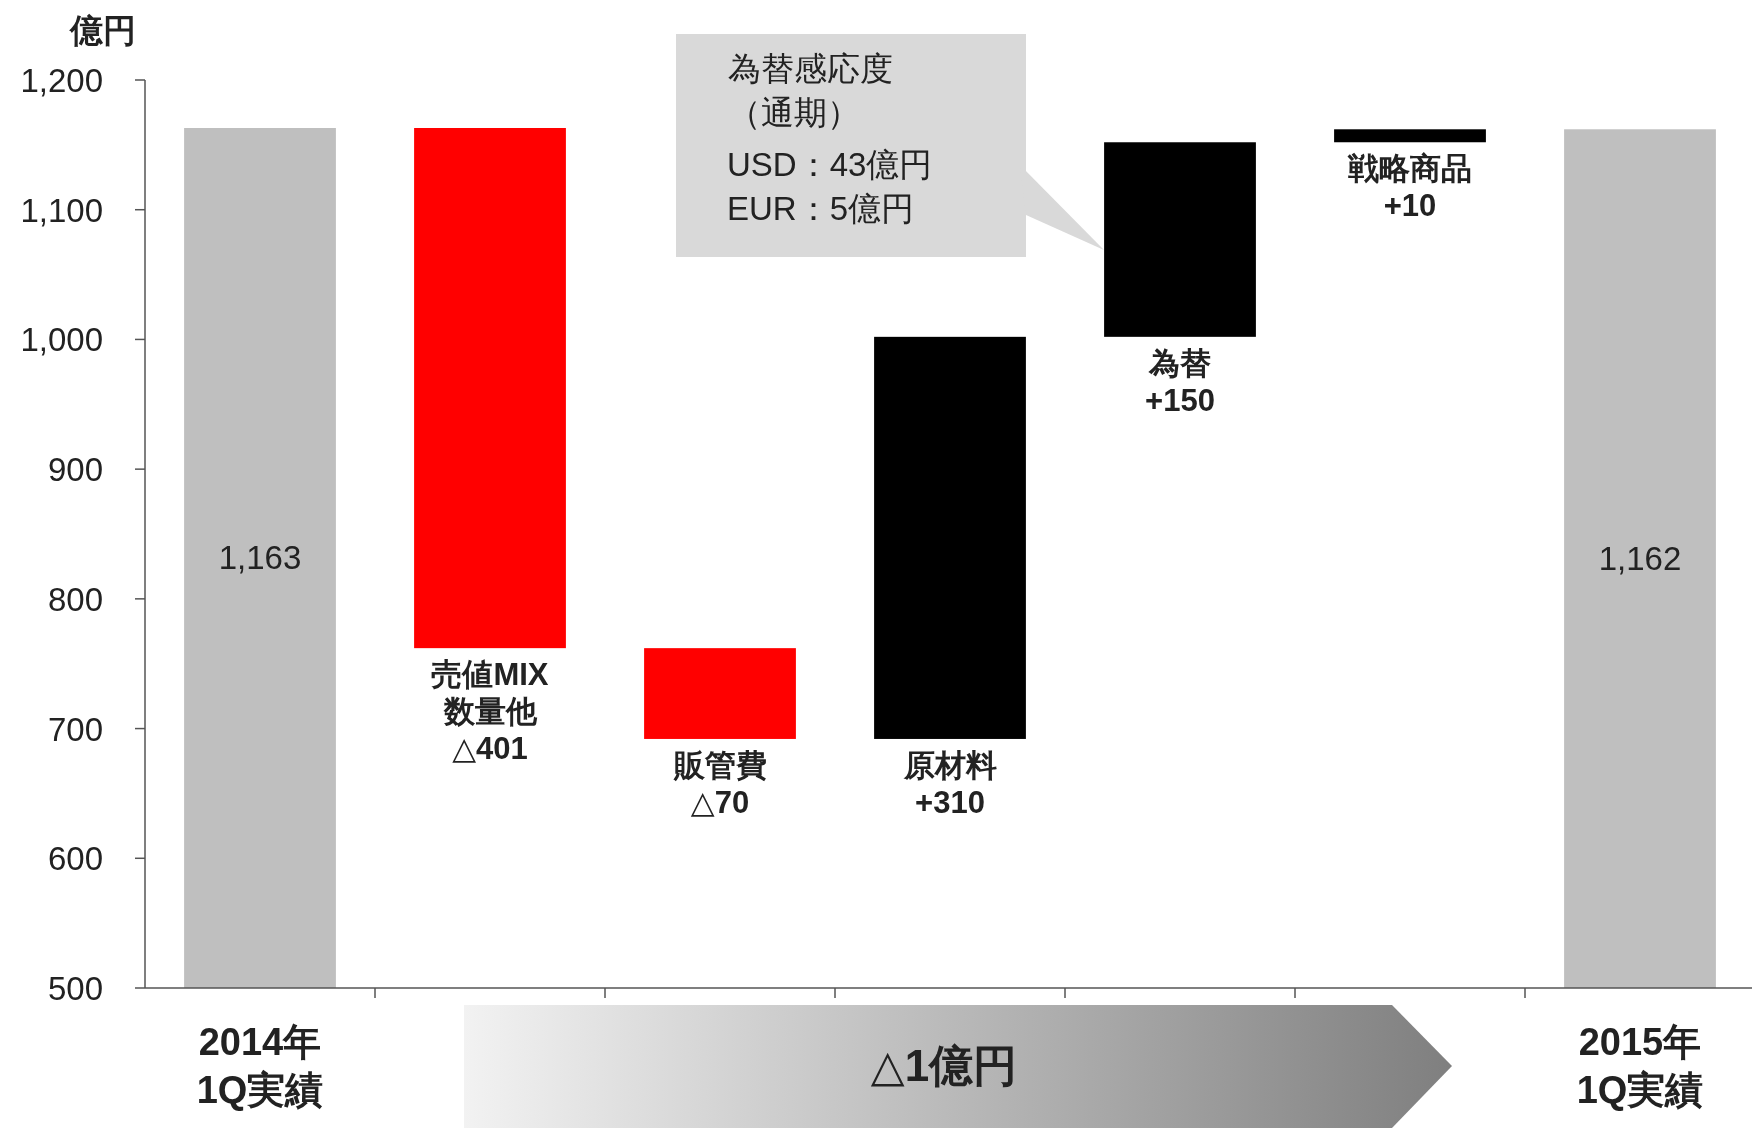 This screenshot has width=1752, height=1130. Describe the element at coordinates (830, 164) in the screenshot. I see `annotation: USD：43億円` at that location.